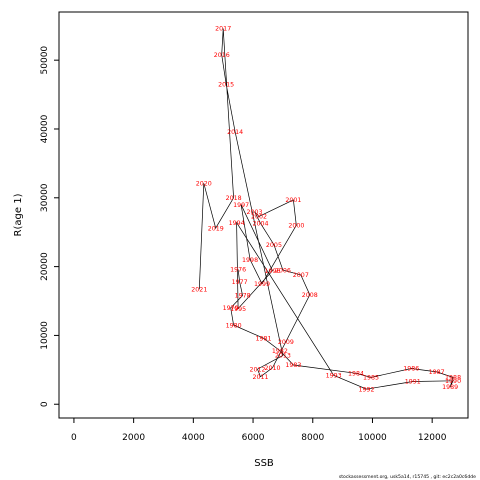 This screenshot has height=480, width=480. I want to click on year-label-2008: 2008, so click(310, 295).